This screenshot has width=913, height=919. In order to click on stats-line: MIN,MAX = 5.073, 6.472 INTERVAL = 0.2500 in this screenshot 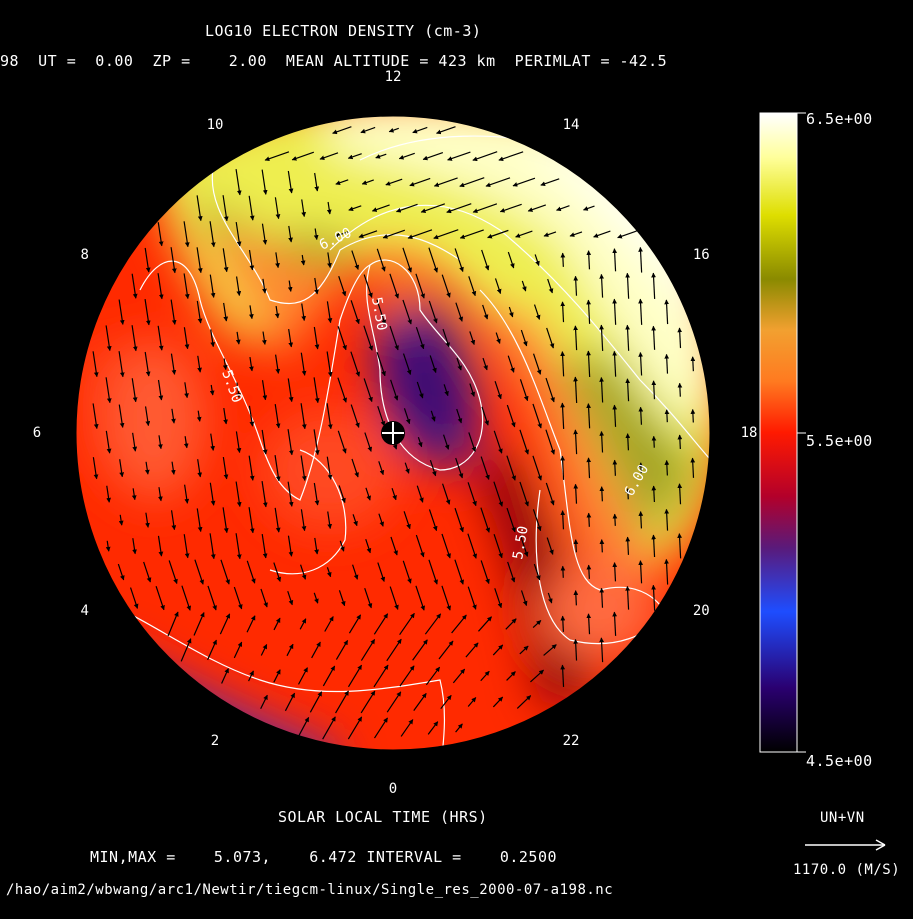, I will do `click(323, 857)`.